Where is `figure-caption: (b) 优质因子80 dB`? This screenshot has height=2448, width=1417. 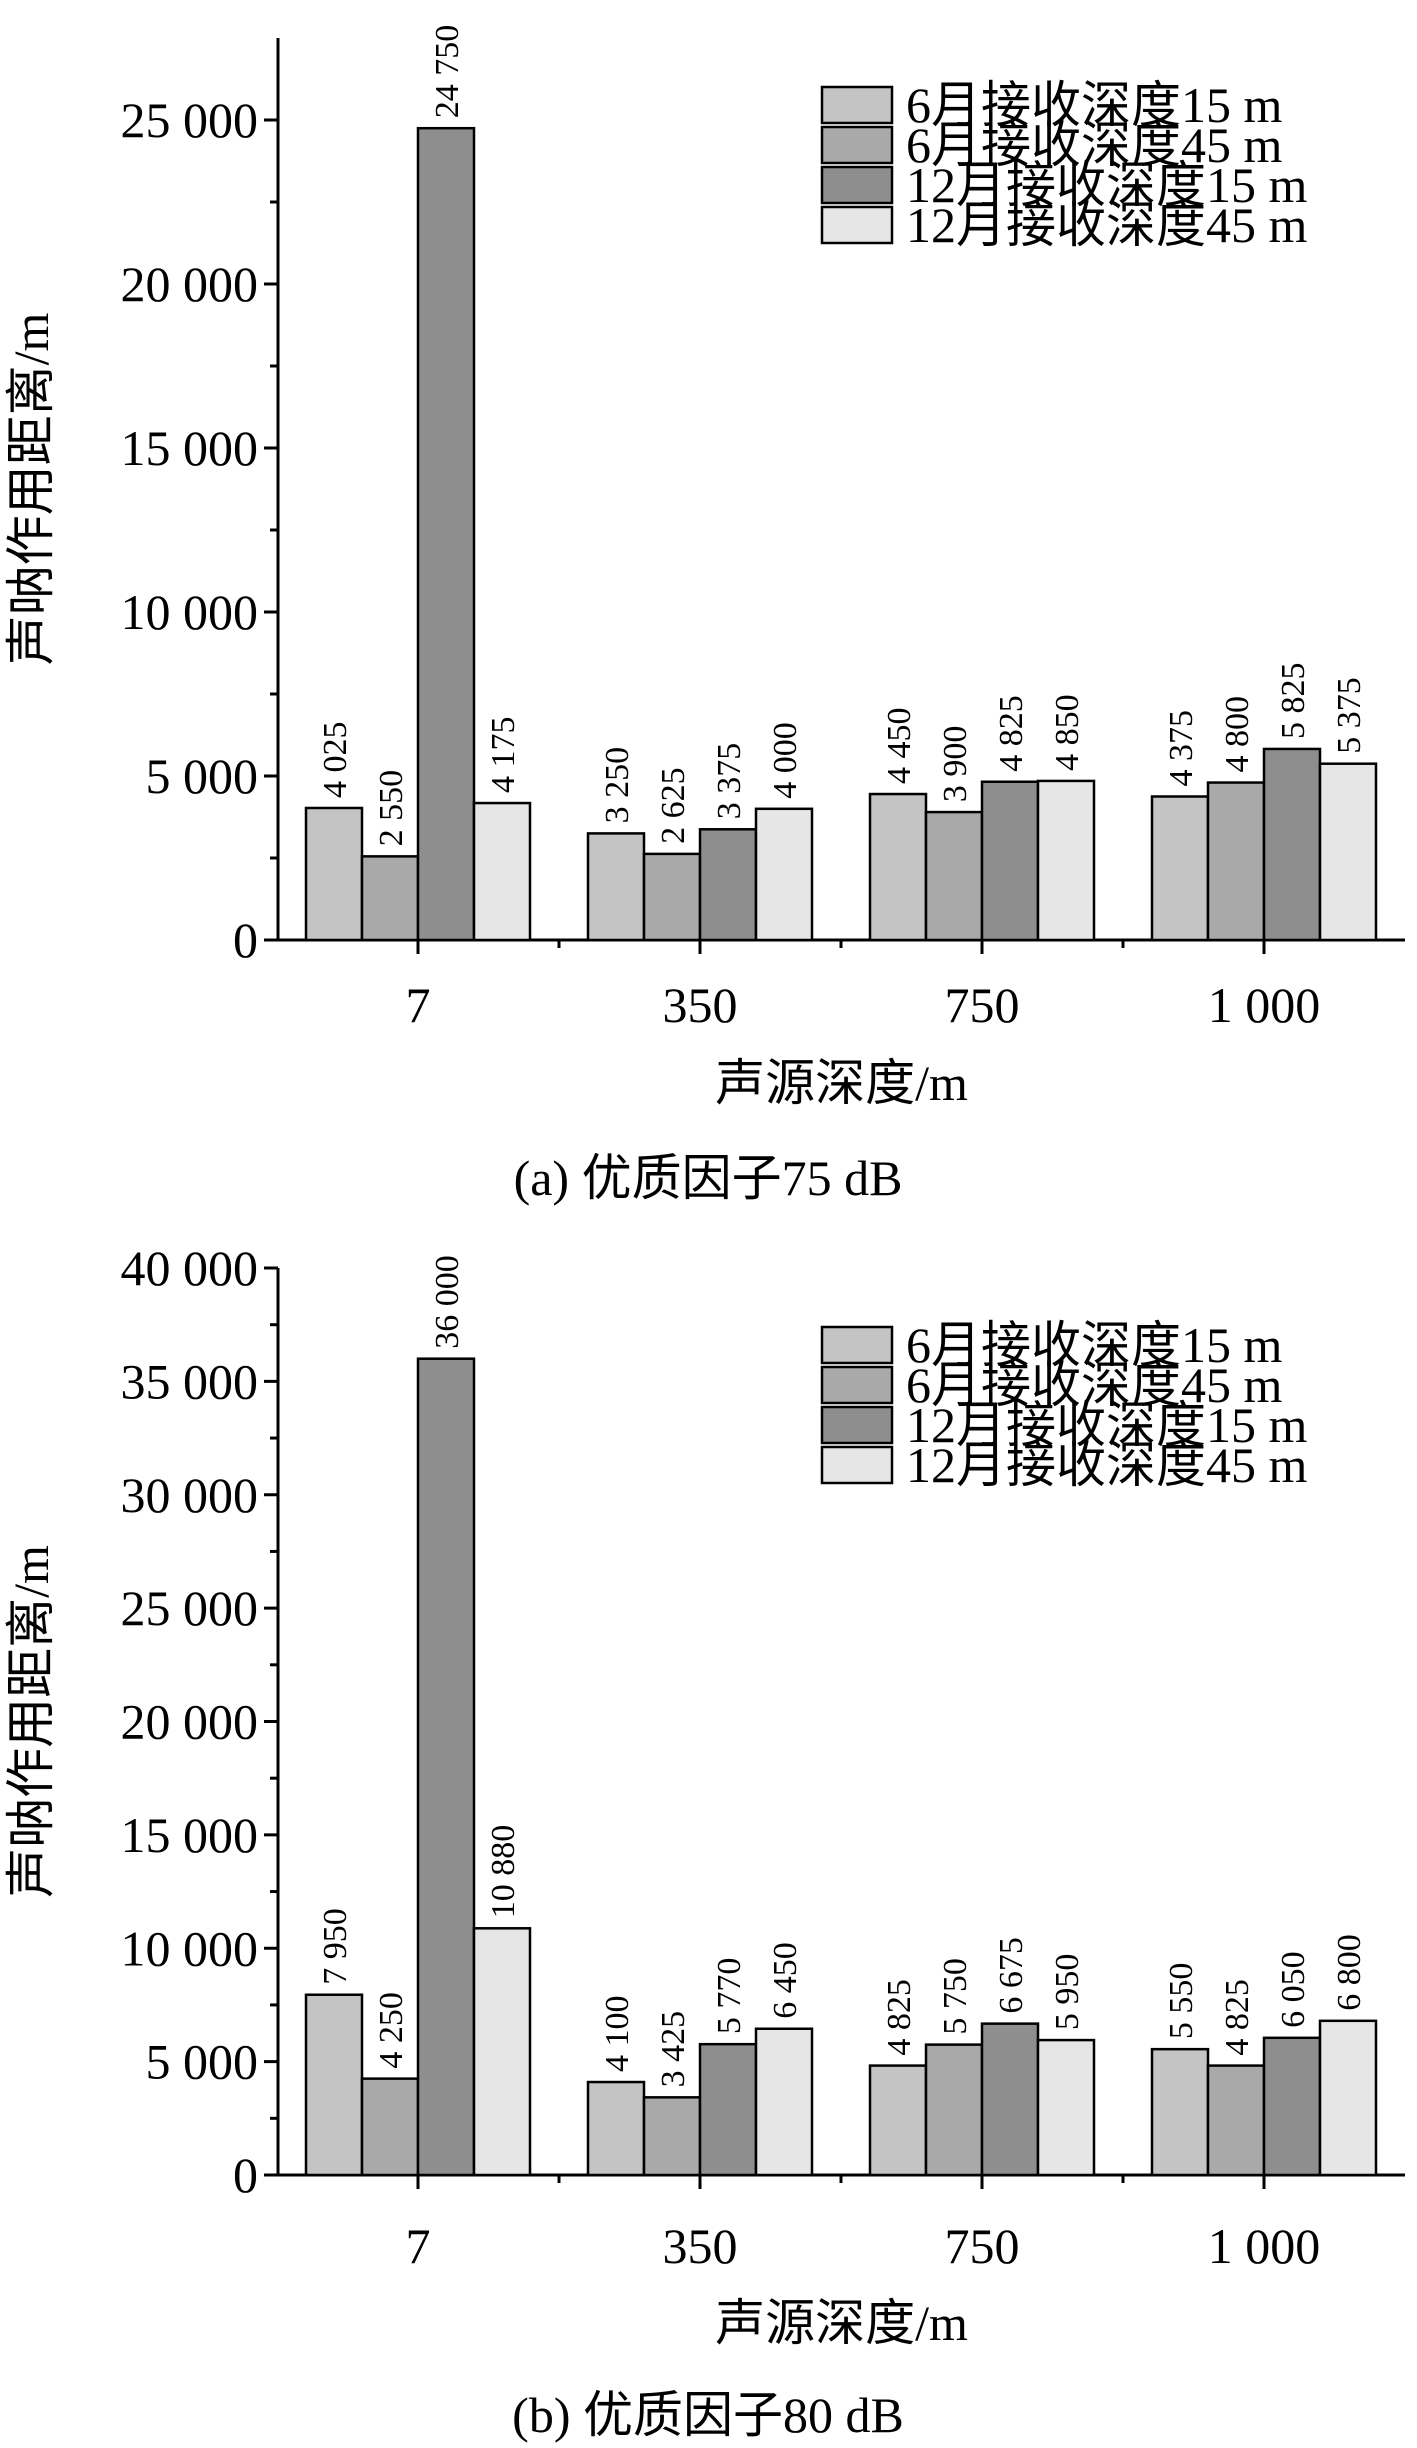
figure-caption: (b) 优质因子80 dB is located at coordinates (708, 2415).